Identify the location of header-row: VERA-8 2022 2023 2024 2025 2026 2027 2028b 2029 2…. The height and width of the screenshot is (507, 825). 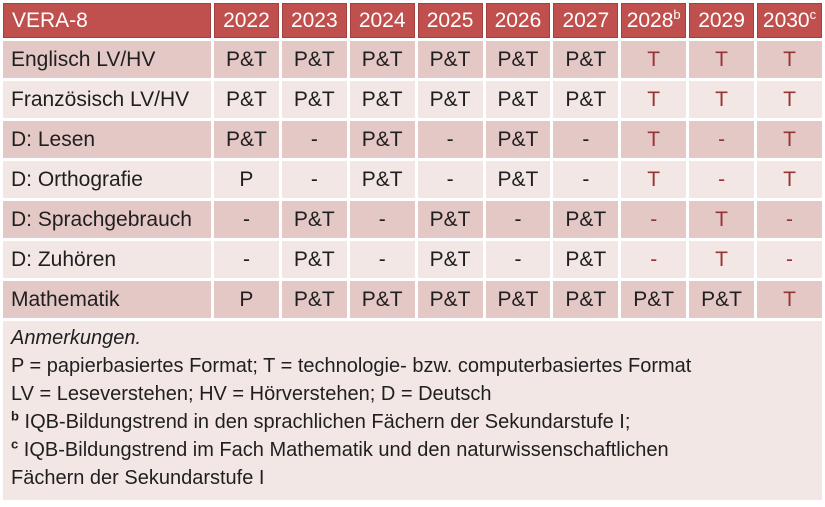
(412, 20).